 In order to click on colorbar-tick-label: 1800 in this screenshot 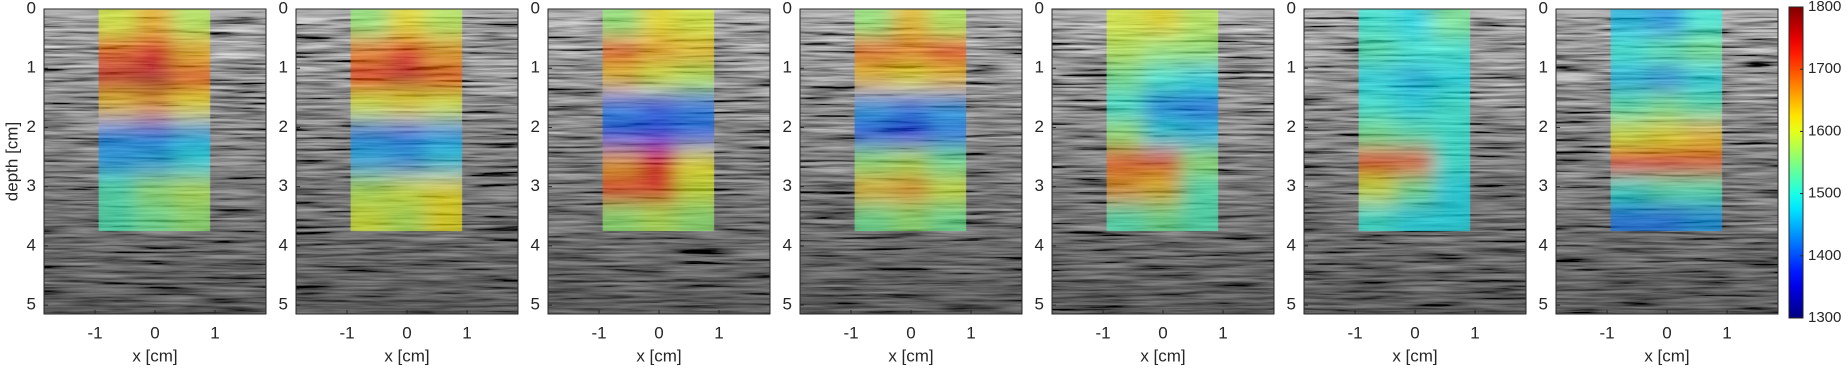, I will do `click(1824, 7)`.